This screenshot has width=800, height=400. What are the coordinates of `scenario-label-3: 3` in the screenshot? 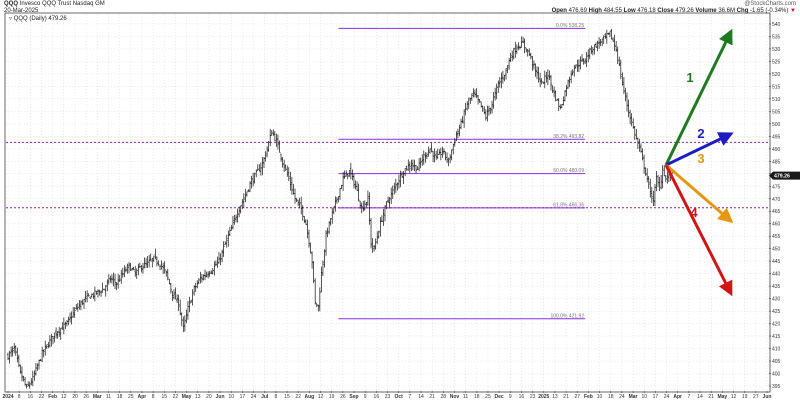 It's located at (700, 158).